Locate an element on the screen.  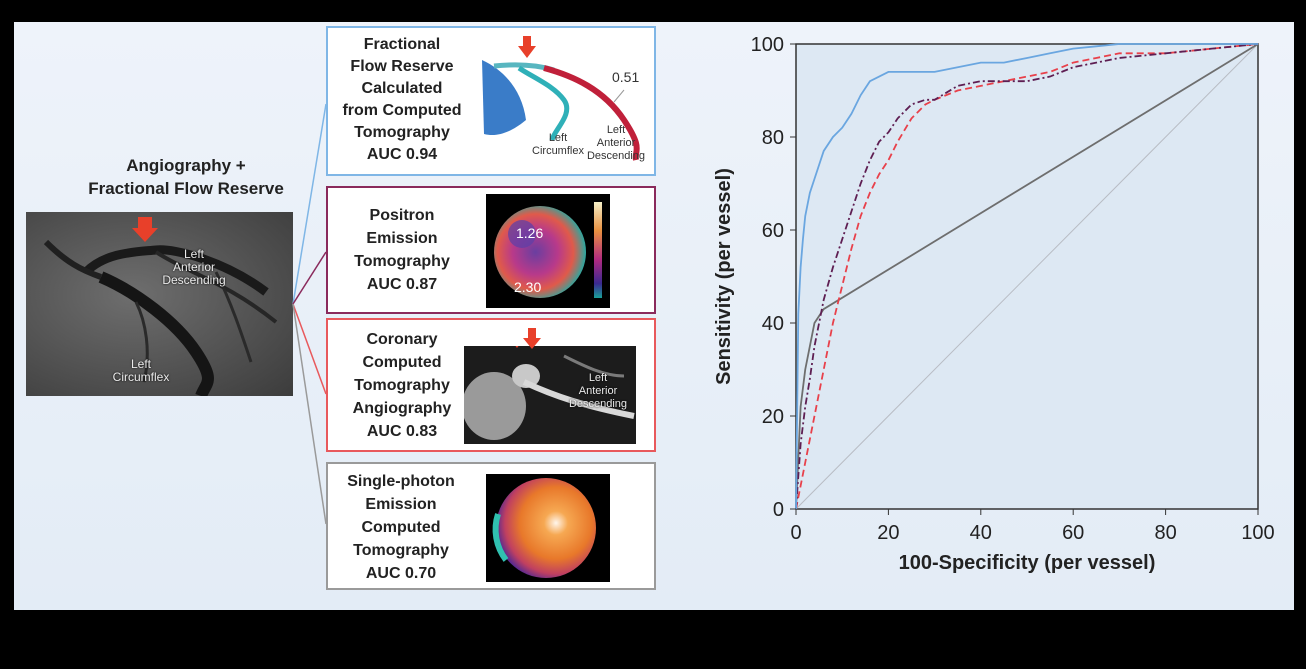
ffrct-lad-label: Left Anterior Descending is located at coordinates (616, 143).